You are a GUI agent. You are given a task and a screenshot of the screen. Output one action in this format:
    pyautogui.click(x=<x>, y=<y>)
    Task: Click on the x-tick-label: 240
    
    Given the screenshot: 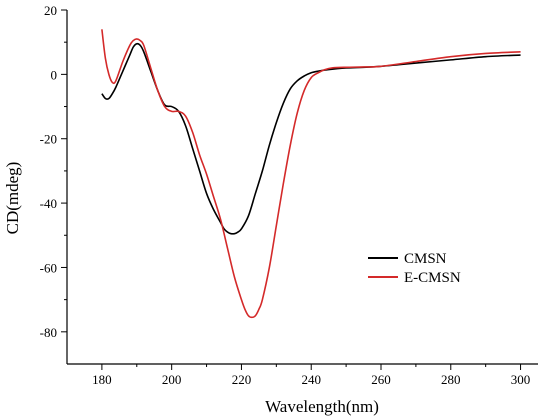 What is the action you would take?
    pyautogui.click(x=311, y=379)
    